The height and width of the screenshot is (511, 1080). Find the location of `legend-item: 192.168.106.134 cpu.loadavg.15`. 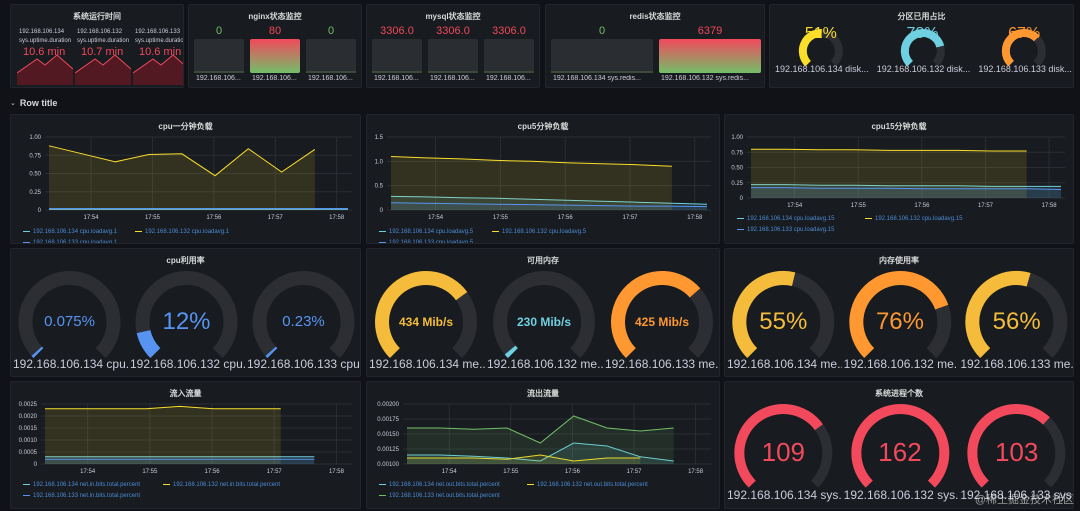

legend-item: 192.168.106.134 cpu.loadavg.15 is located at coordinates (785, 219).